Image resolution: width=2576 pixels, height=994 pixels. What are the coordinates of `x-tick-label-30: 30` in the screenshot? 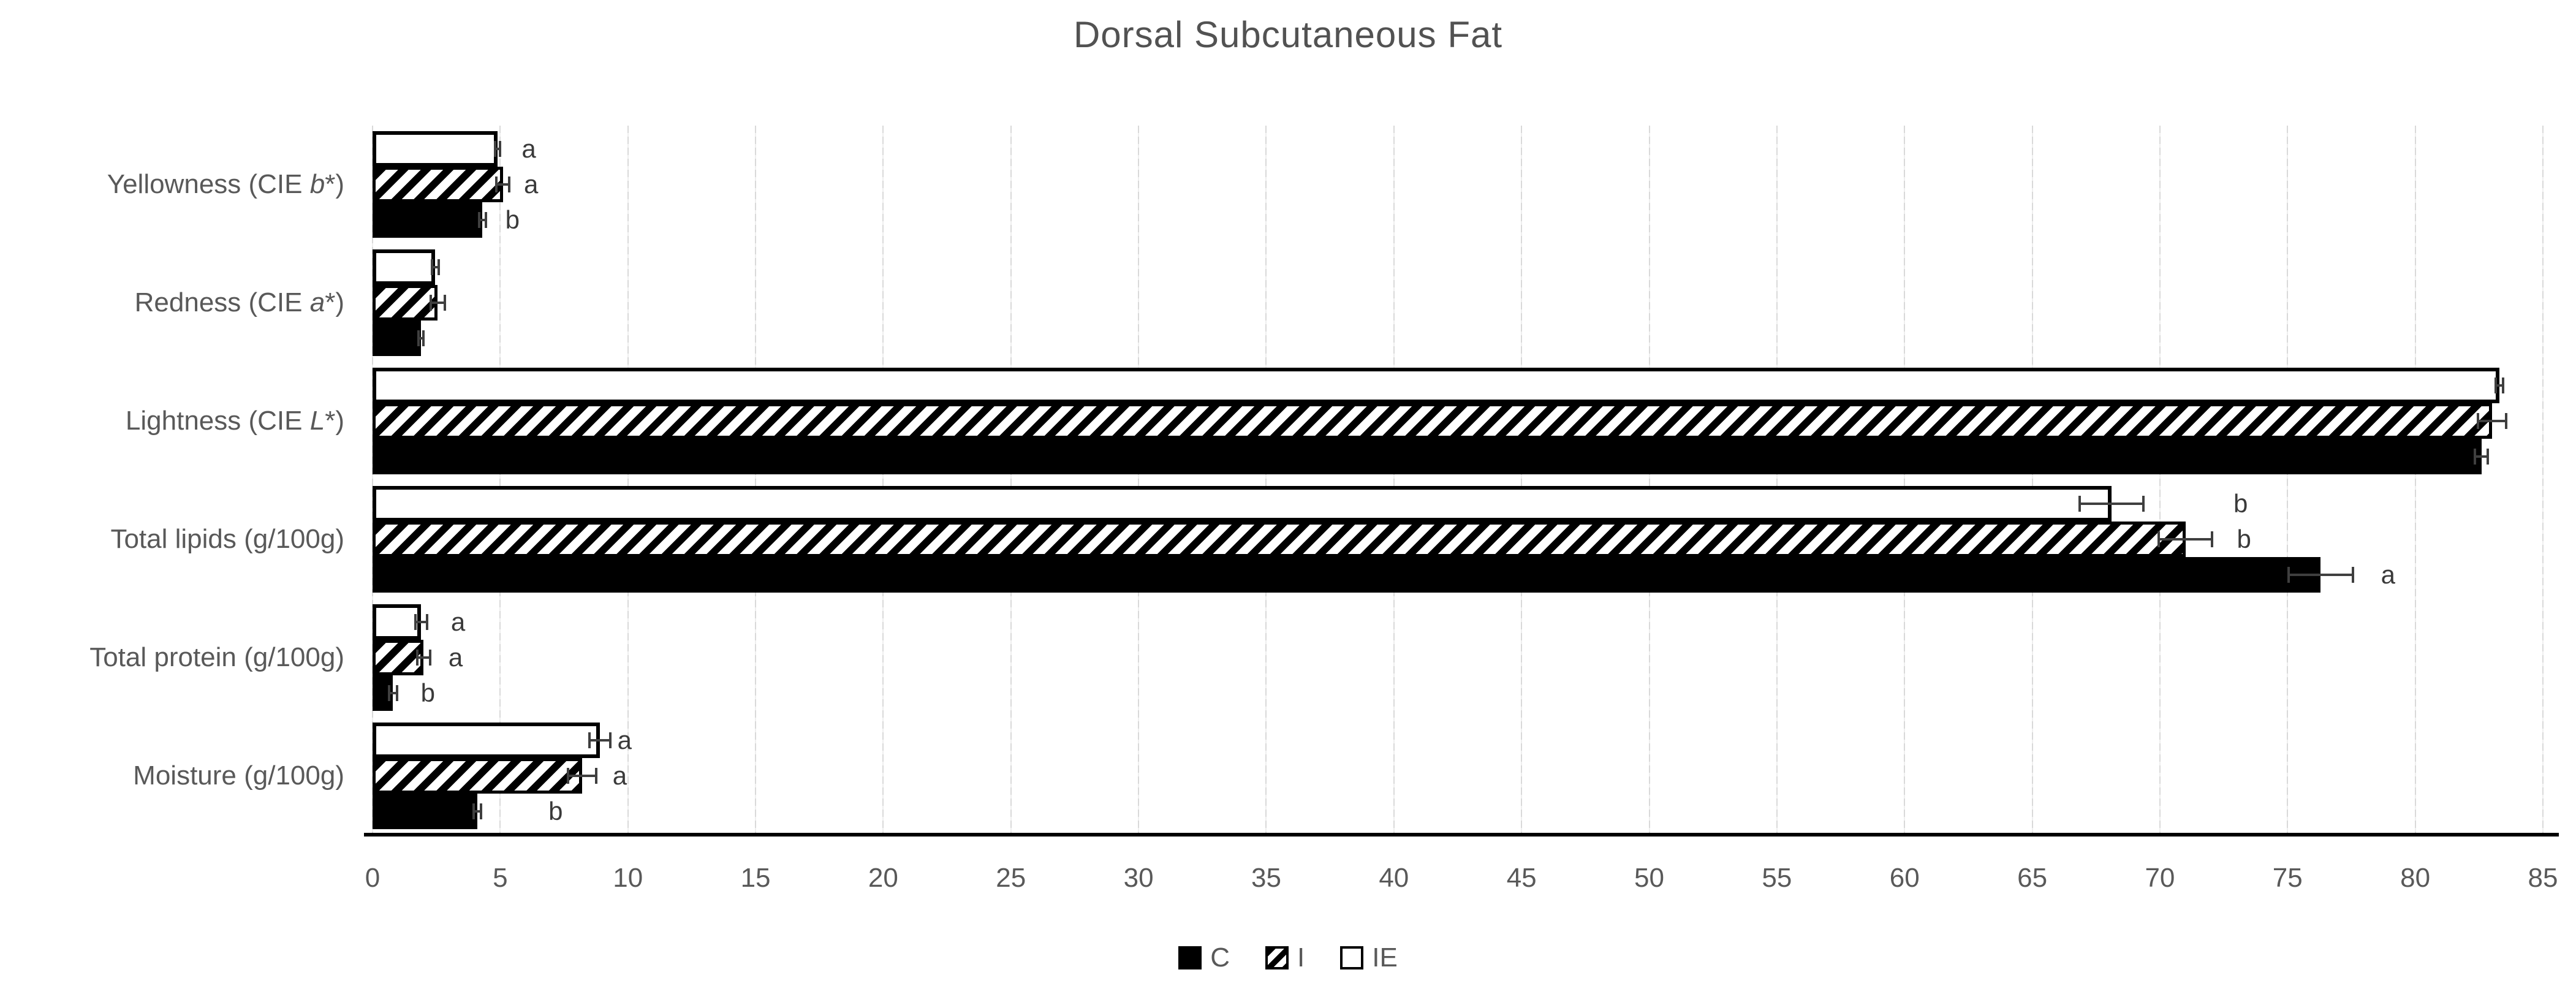 It's located at (1138, 878).